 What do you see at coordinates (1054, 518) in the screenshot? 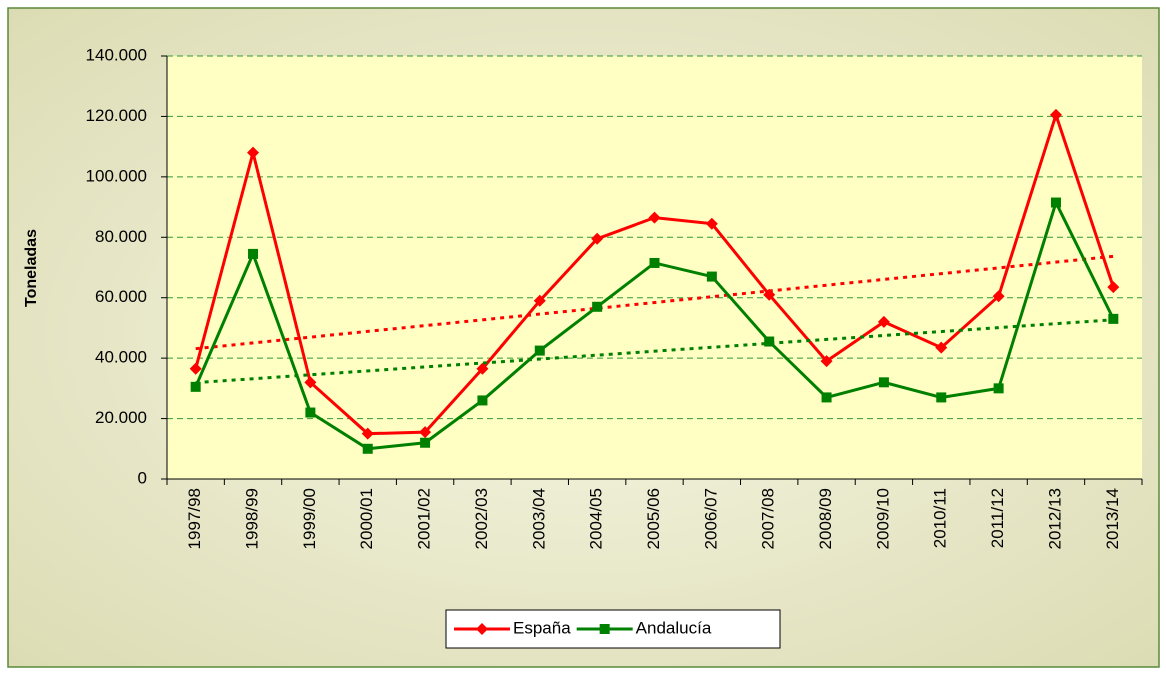
I see `x-tick-label: 2012/13` at bounding box center [1054, 518].